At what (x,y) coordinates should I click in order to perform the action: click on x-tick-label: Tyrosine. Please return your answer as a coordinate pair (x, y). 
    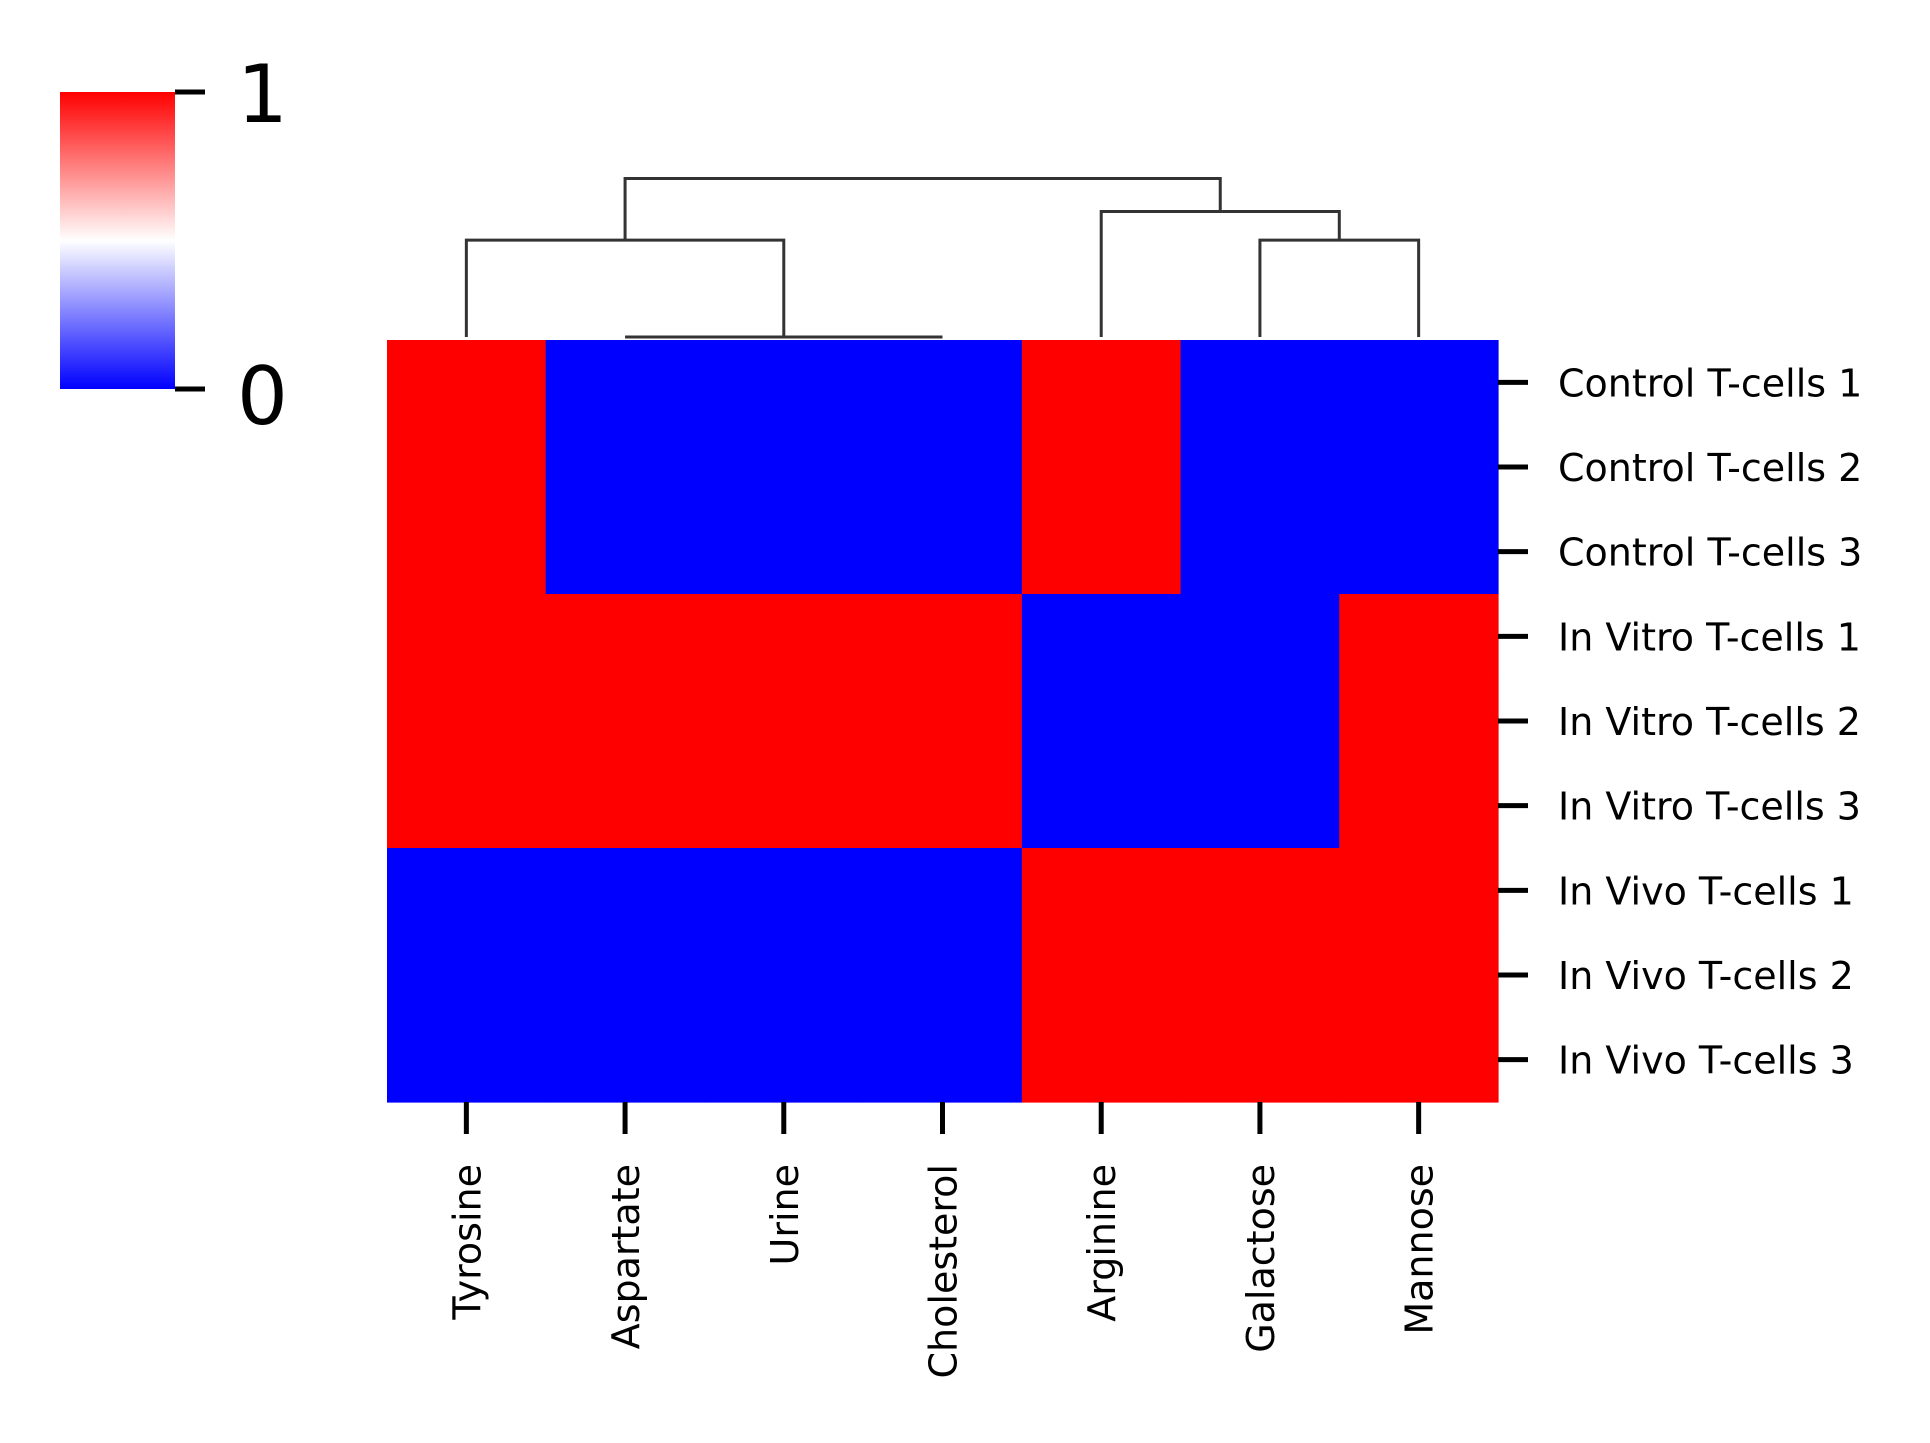
    Looking at the image, I should click on (467, 1242).